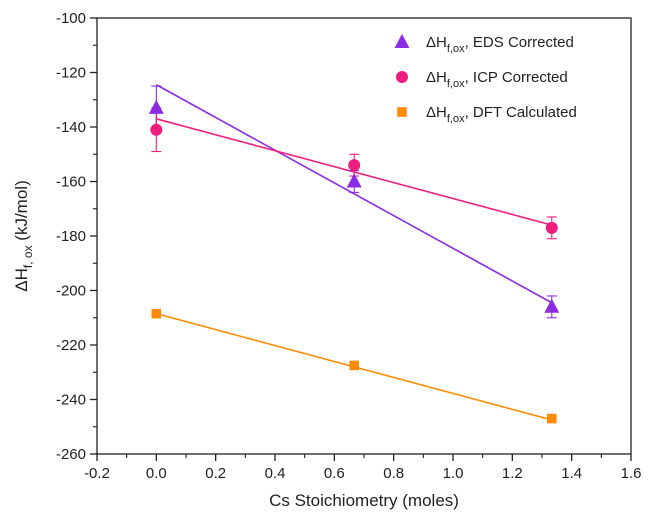  What do you see at coordinates (71, 454) in the screenshot?
I see `y-tick-label: -260` at bounding box center [71, 454].